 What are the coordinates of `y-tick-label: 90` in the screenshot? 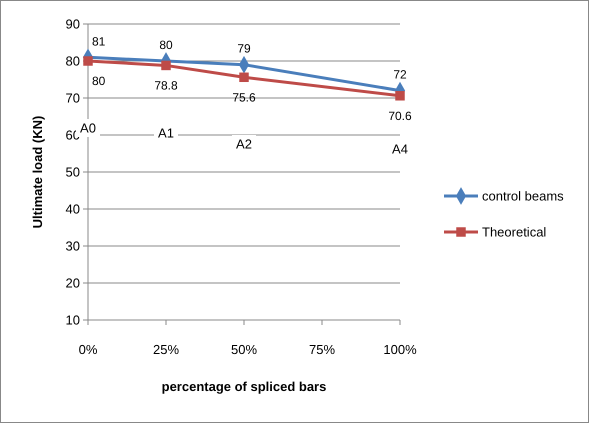 It's located at (73, 24).